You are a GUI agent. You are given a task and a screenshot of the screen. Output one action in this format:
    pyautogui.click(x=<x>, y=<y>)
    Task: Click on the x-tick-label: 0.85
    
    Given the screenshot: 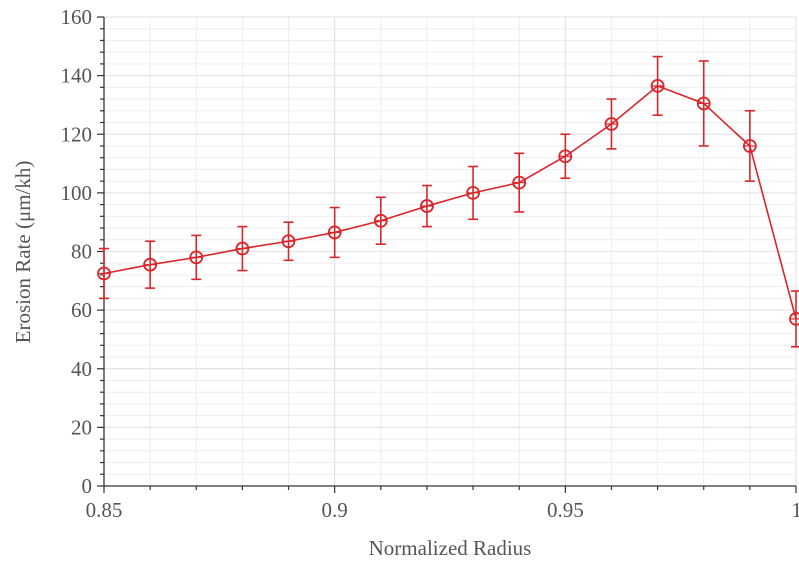 What is the action you would take?
    pyautogui.click(x=104, y=510)
    